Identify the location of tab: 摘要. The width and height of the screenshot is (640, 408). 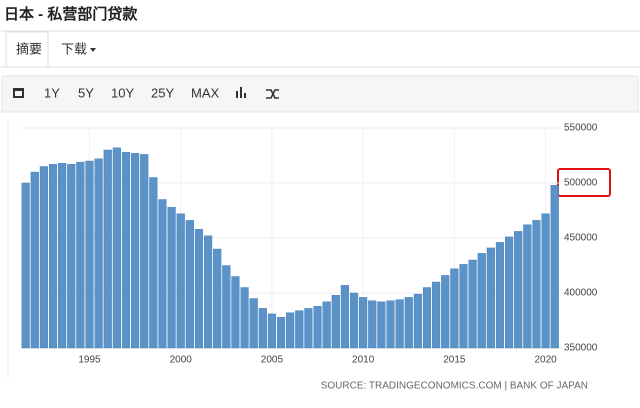
(29, 48).